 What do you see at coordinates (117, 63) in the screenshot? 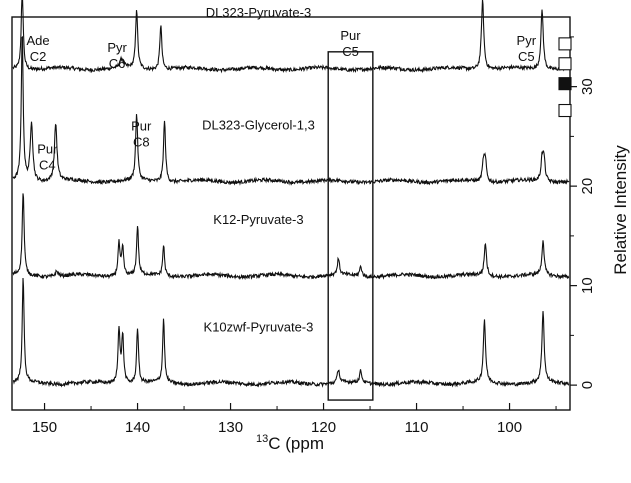
I see `peak-annotation-line: C6` at bounding box center [117, 63].